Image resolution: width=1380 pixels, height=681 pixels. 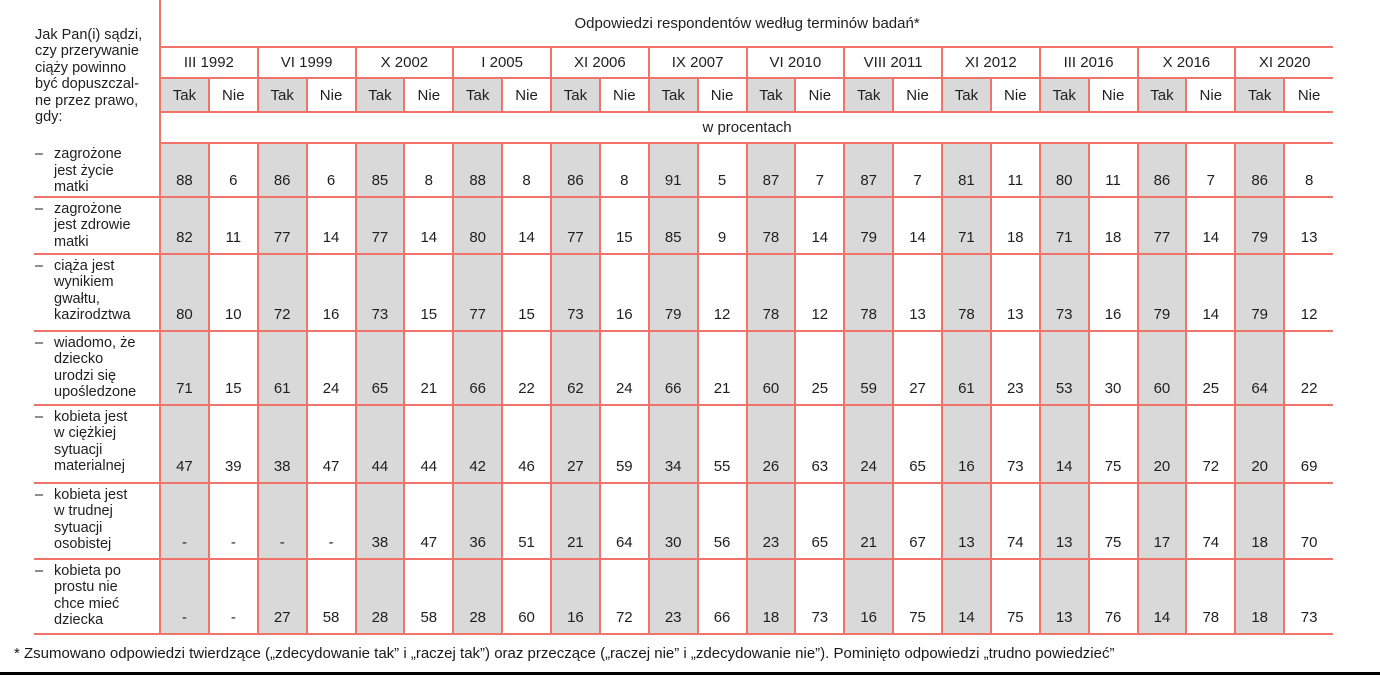 I want to click on tak-value-cell: 91, so click(x=672, y=170).